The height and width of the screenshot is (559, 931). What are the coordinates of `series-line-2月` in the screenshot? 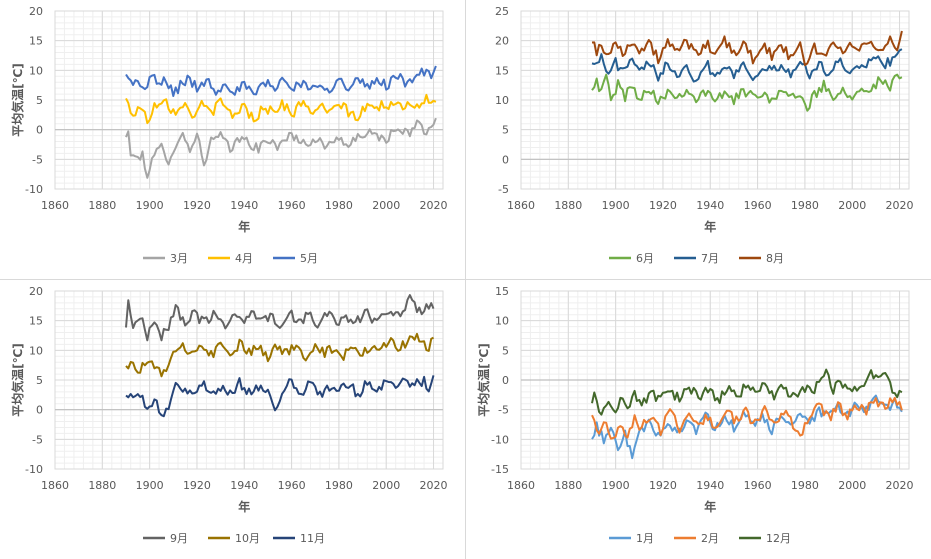 It's located at (747, 418).